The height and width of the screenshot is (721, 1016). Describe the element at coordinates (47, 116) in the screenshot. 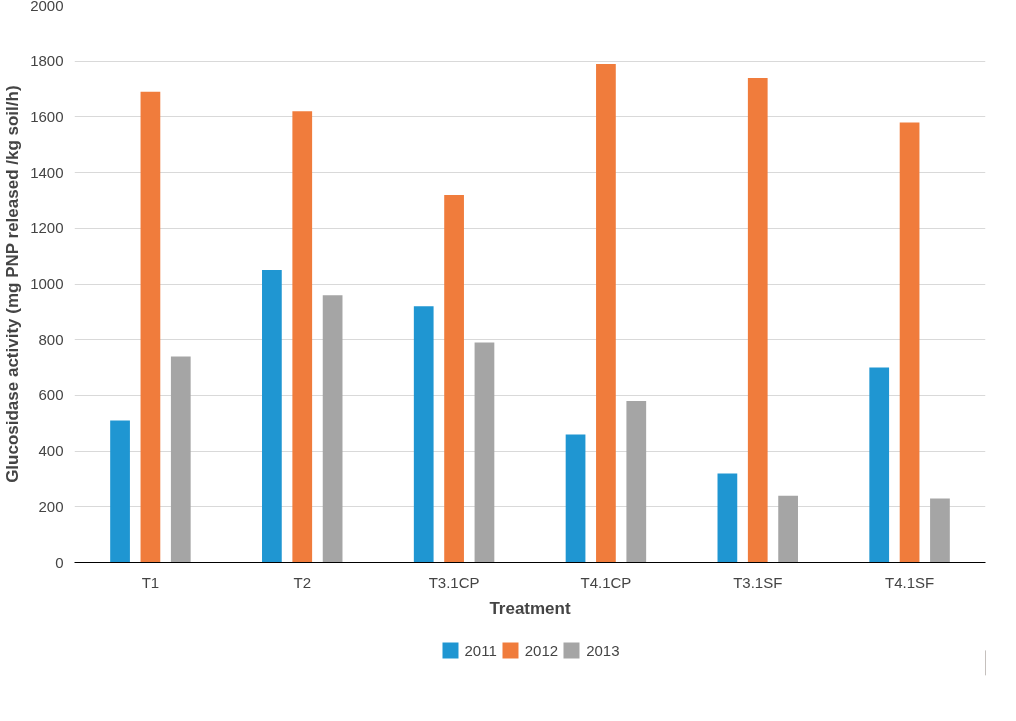

I see `y-tick-label: 1600` at that location.